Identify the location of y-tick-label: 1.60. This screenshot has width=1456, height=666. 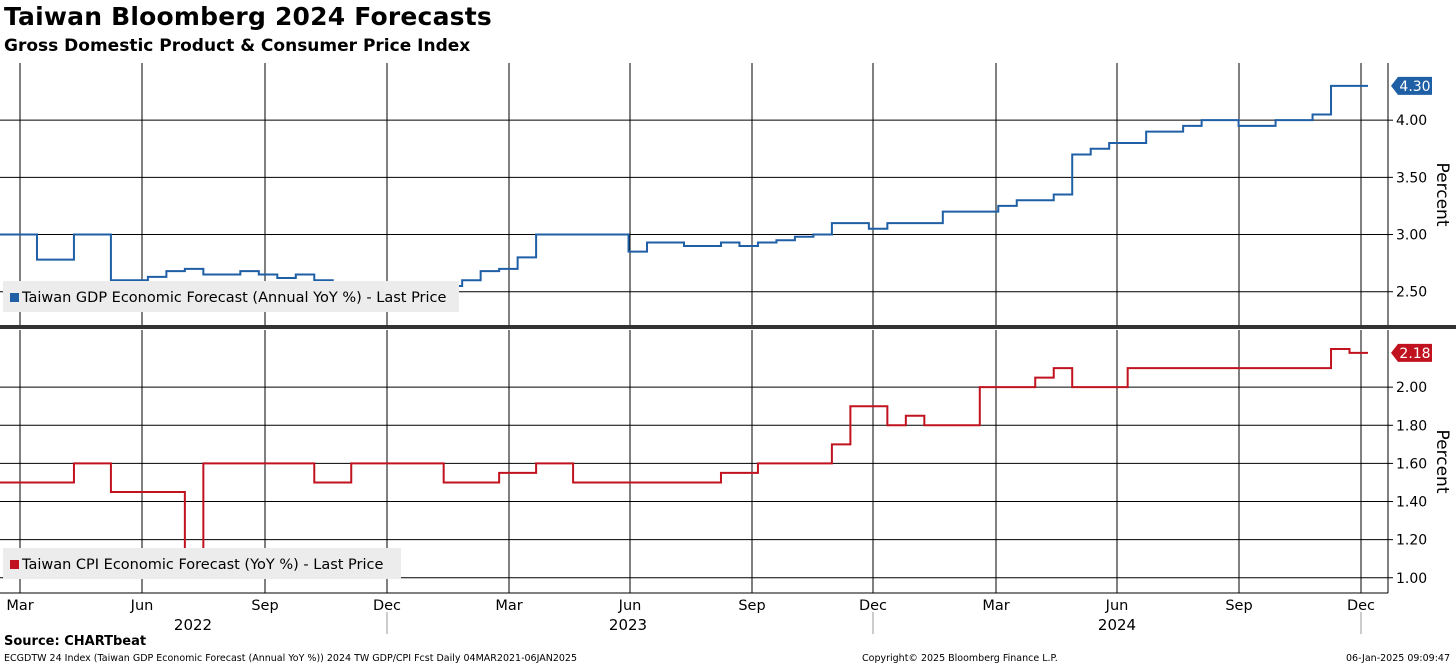
(1411, 464).